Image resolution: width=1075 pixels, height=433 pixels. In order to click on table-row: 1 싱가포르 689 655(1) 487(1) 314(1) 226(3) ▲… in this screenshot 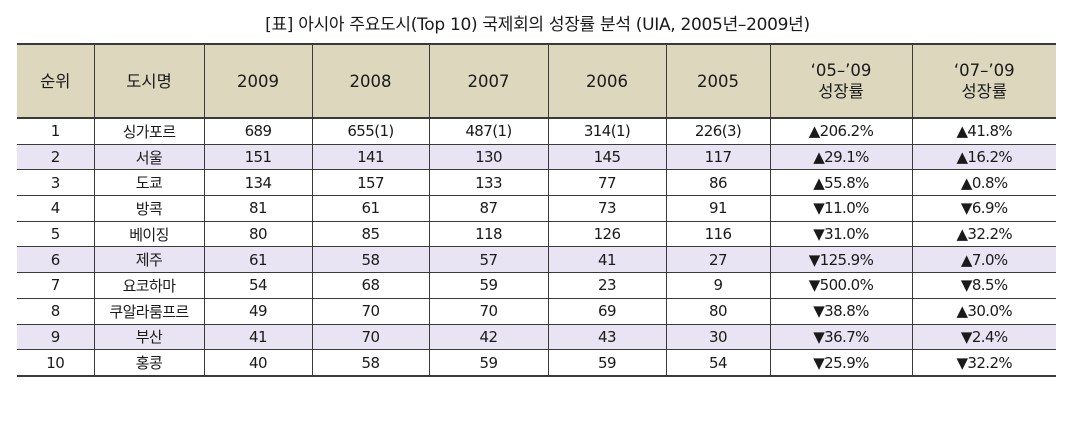, I will do `click(536, 131)`.